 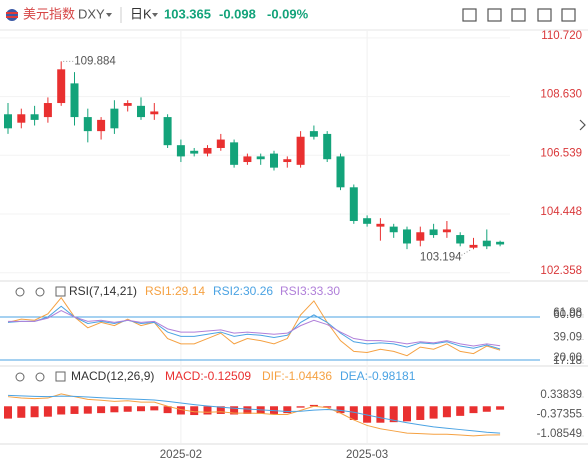 I want to click on expand-arrow, so click(x=582, y=125).